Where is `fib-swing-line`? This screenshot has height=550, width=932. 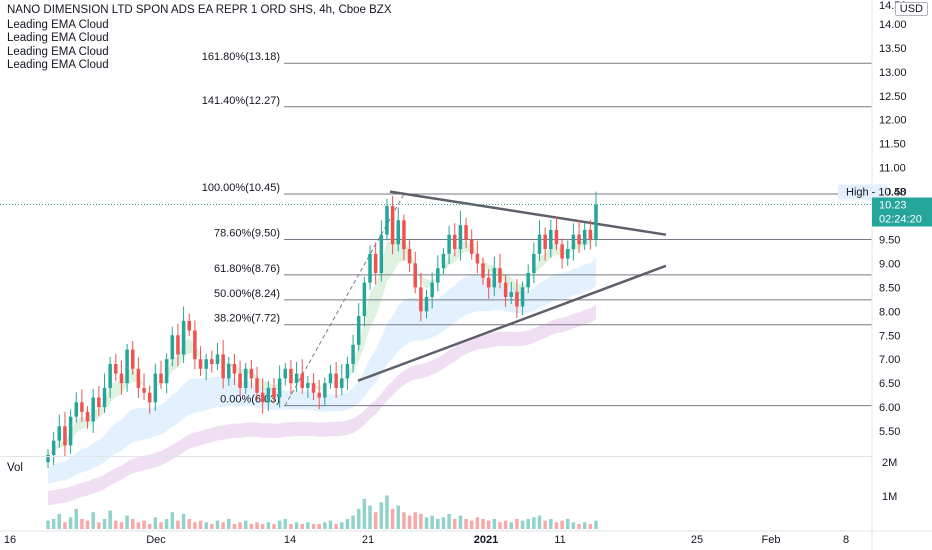 fib-swing-line is located at coordinates (344, 299).